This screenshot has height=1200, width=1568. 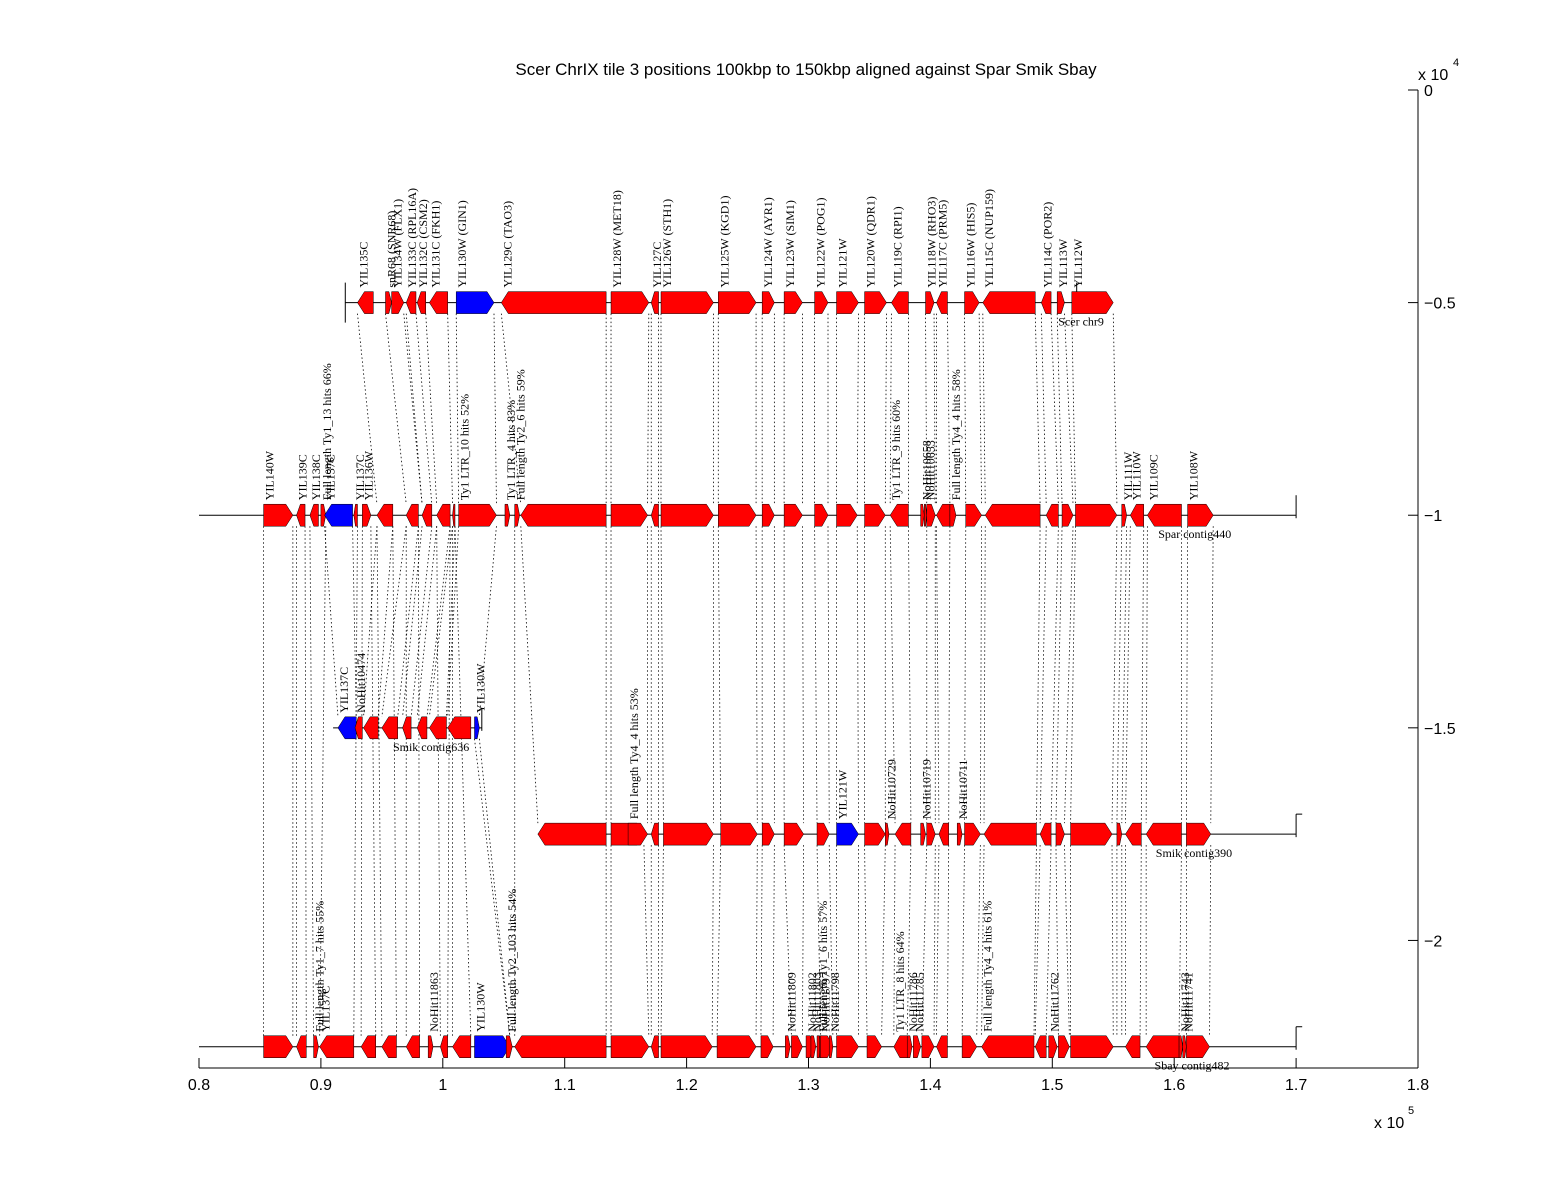 I want to click on gene-label: YIL137C, so click(x=326, y=1009).